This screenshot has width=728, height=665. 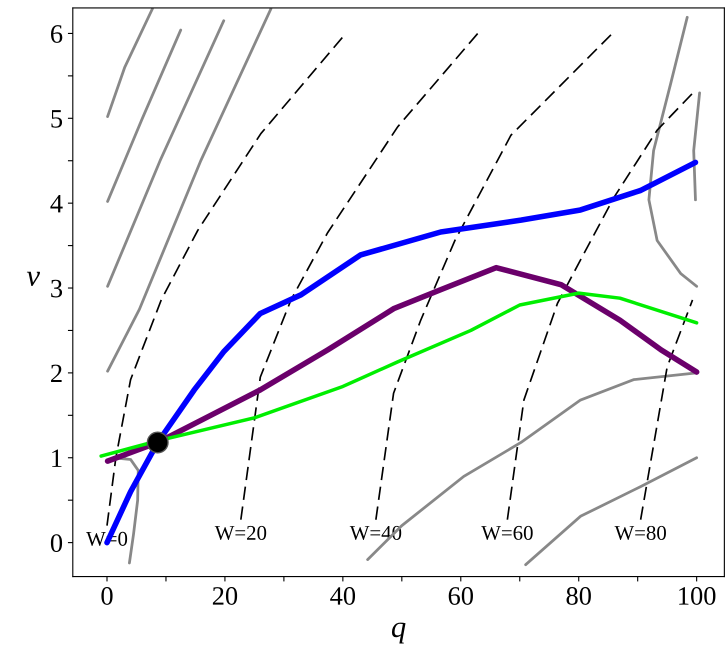 What do you see at coordinates (107, 596) in the screenshot?
I see `x-tick-label: 0` at bounding box center [107, 596].